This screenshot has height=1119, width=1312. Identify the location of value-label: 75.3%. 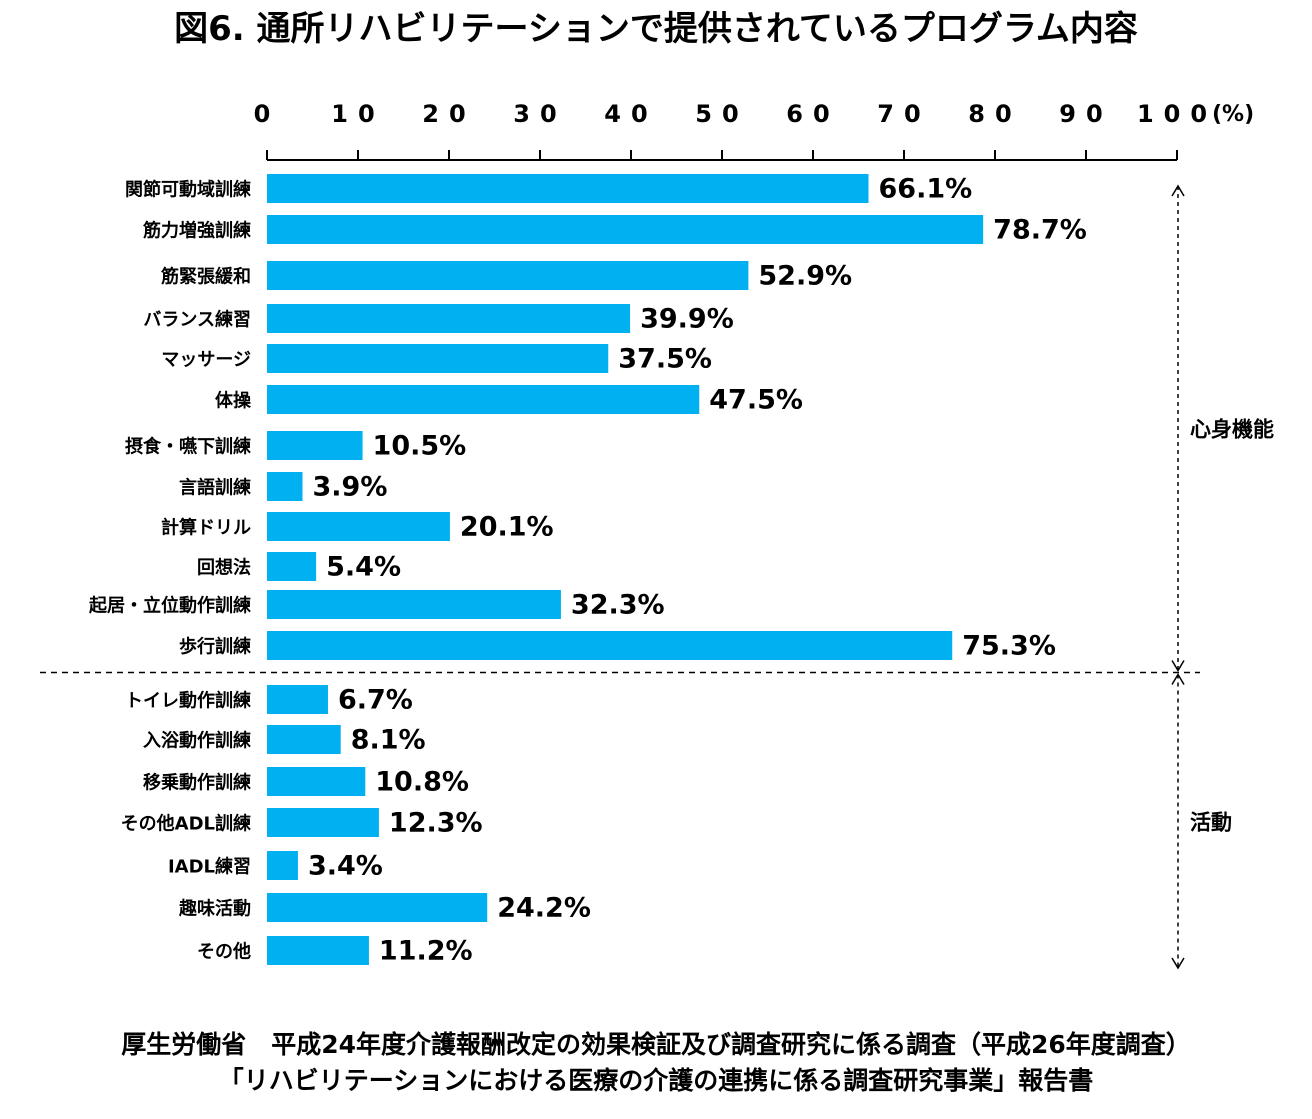
(1009, 646).